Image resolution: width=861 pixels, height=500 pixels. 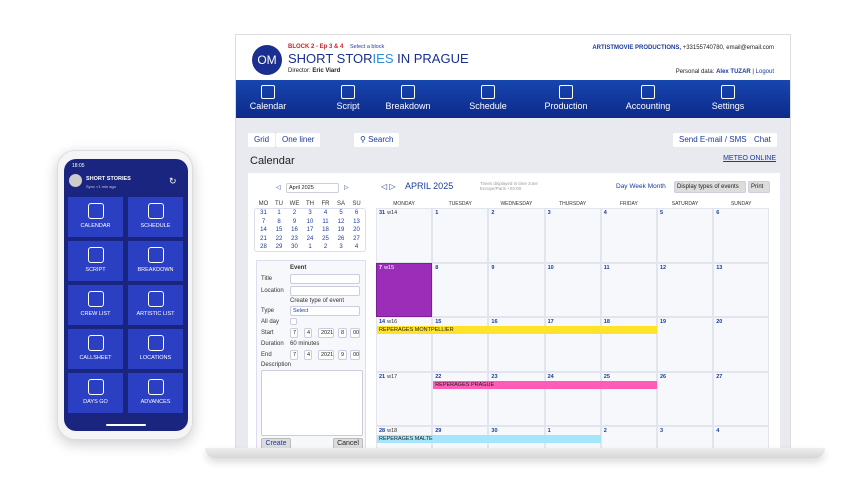 What do you see at coordinates (517, 330) in the screenshot?
I see `event-bar: REPERAGES MONTPELLIER` at bounding box center [517, 330].